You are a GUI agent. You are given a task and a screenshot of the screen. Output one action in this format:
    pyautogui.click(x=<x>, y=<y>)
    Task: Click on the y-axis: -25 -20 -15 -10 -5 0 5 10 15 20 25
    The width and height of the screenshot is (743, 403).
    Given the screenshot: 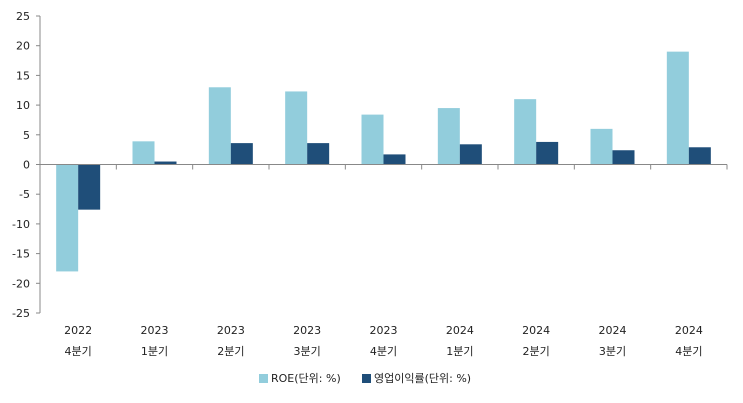 What is the action you would take?
    pyautogui.click(x=26, y=165)
    